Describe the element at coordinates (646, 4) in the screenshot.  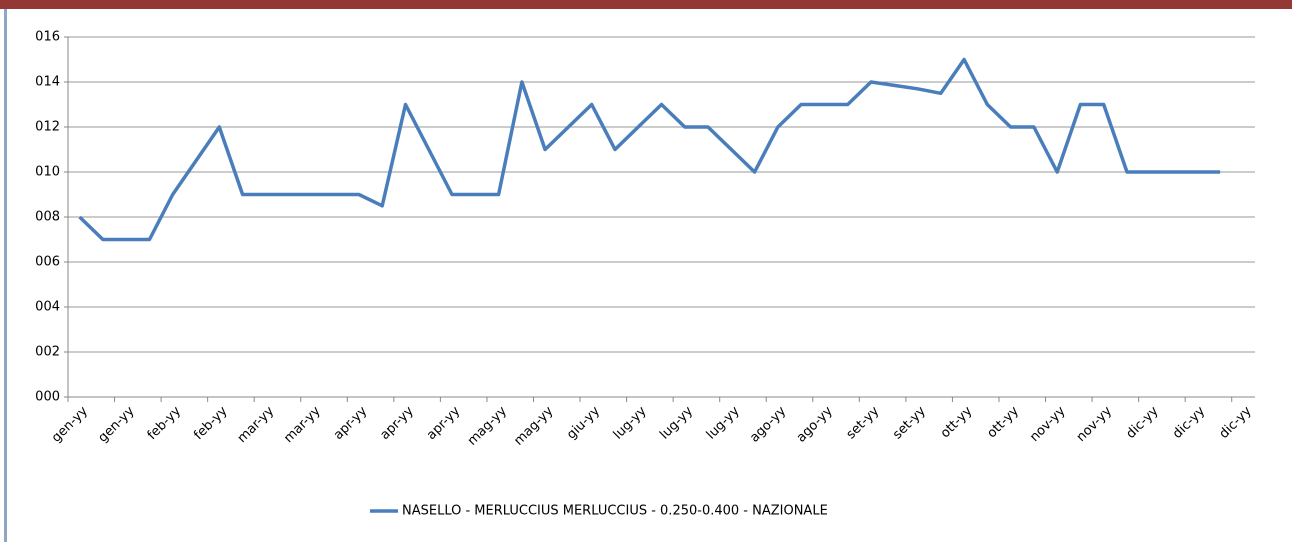
I see `top-bar` at that location.